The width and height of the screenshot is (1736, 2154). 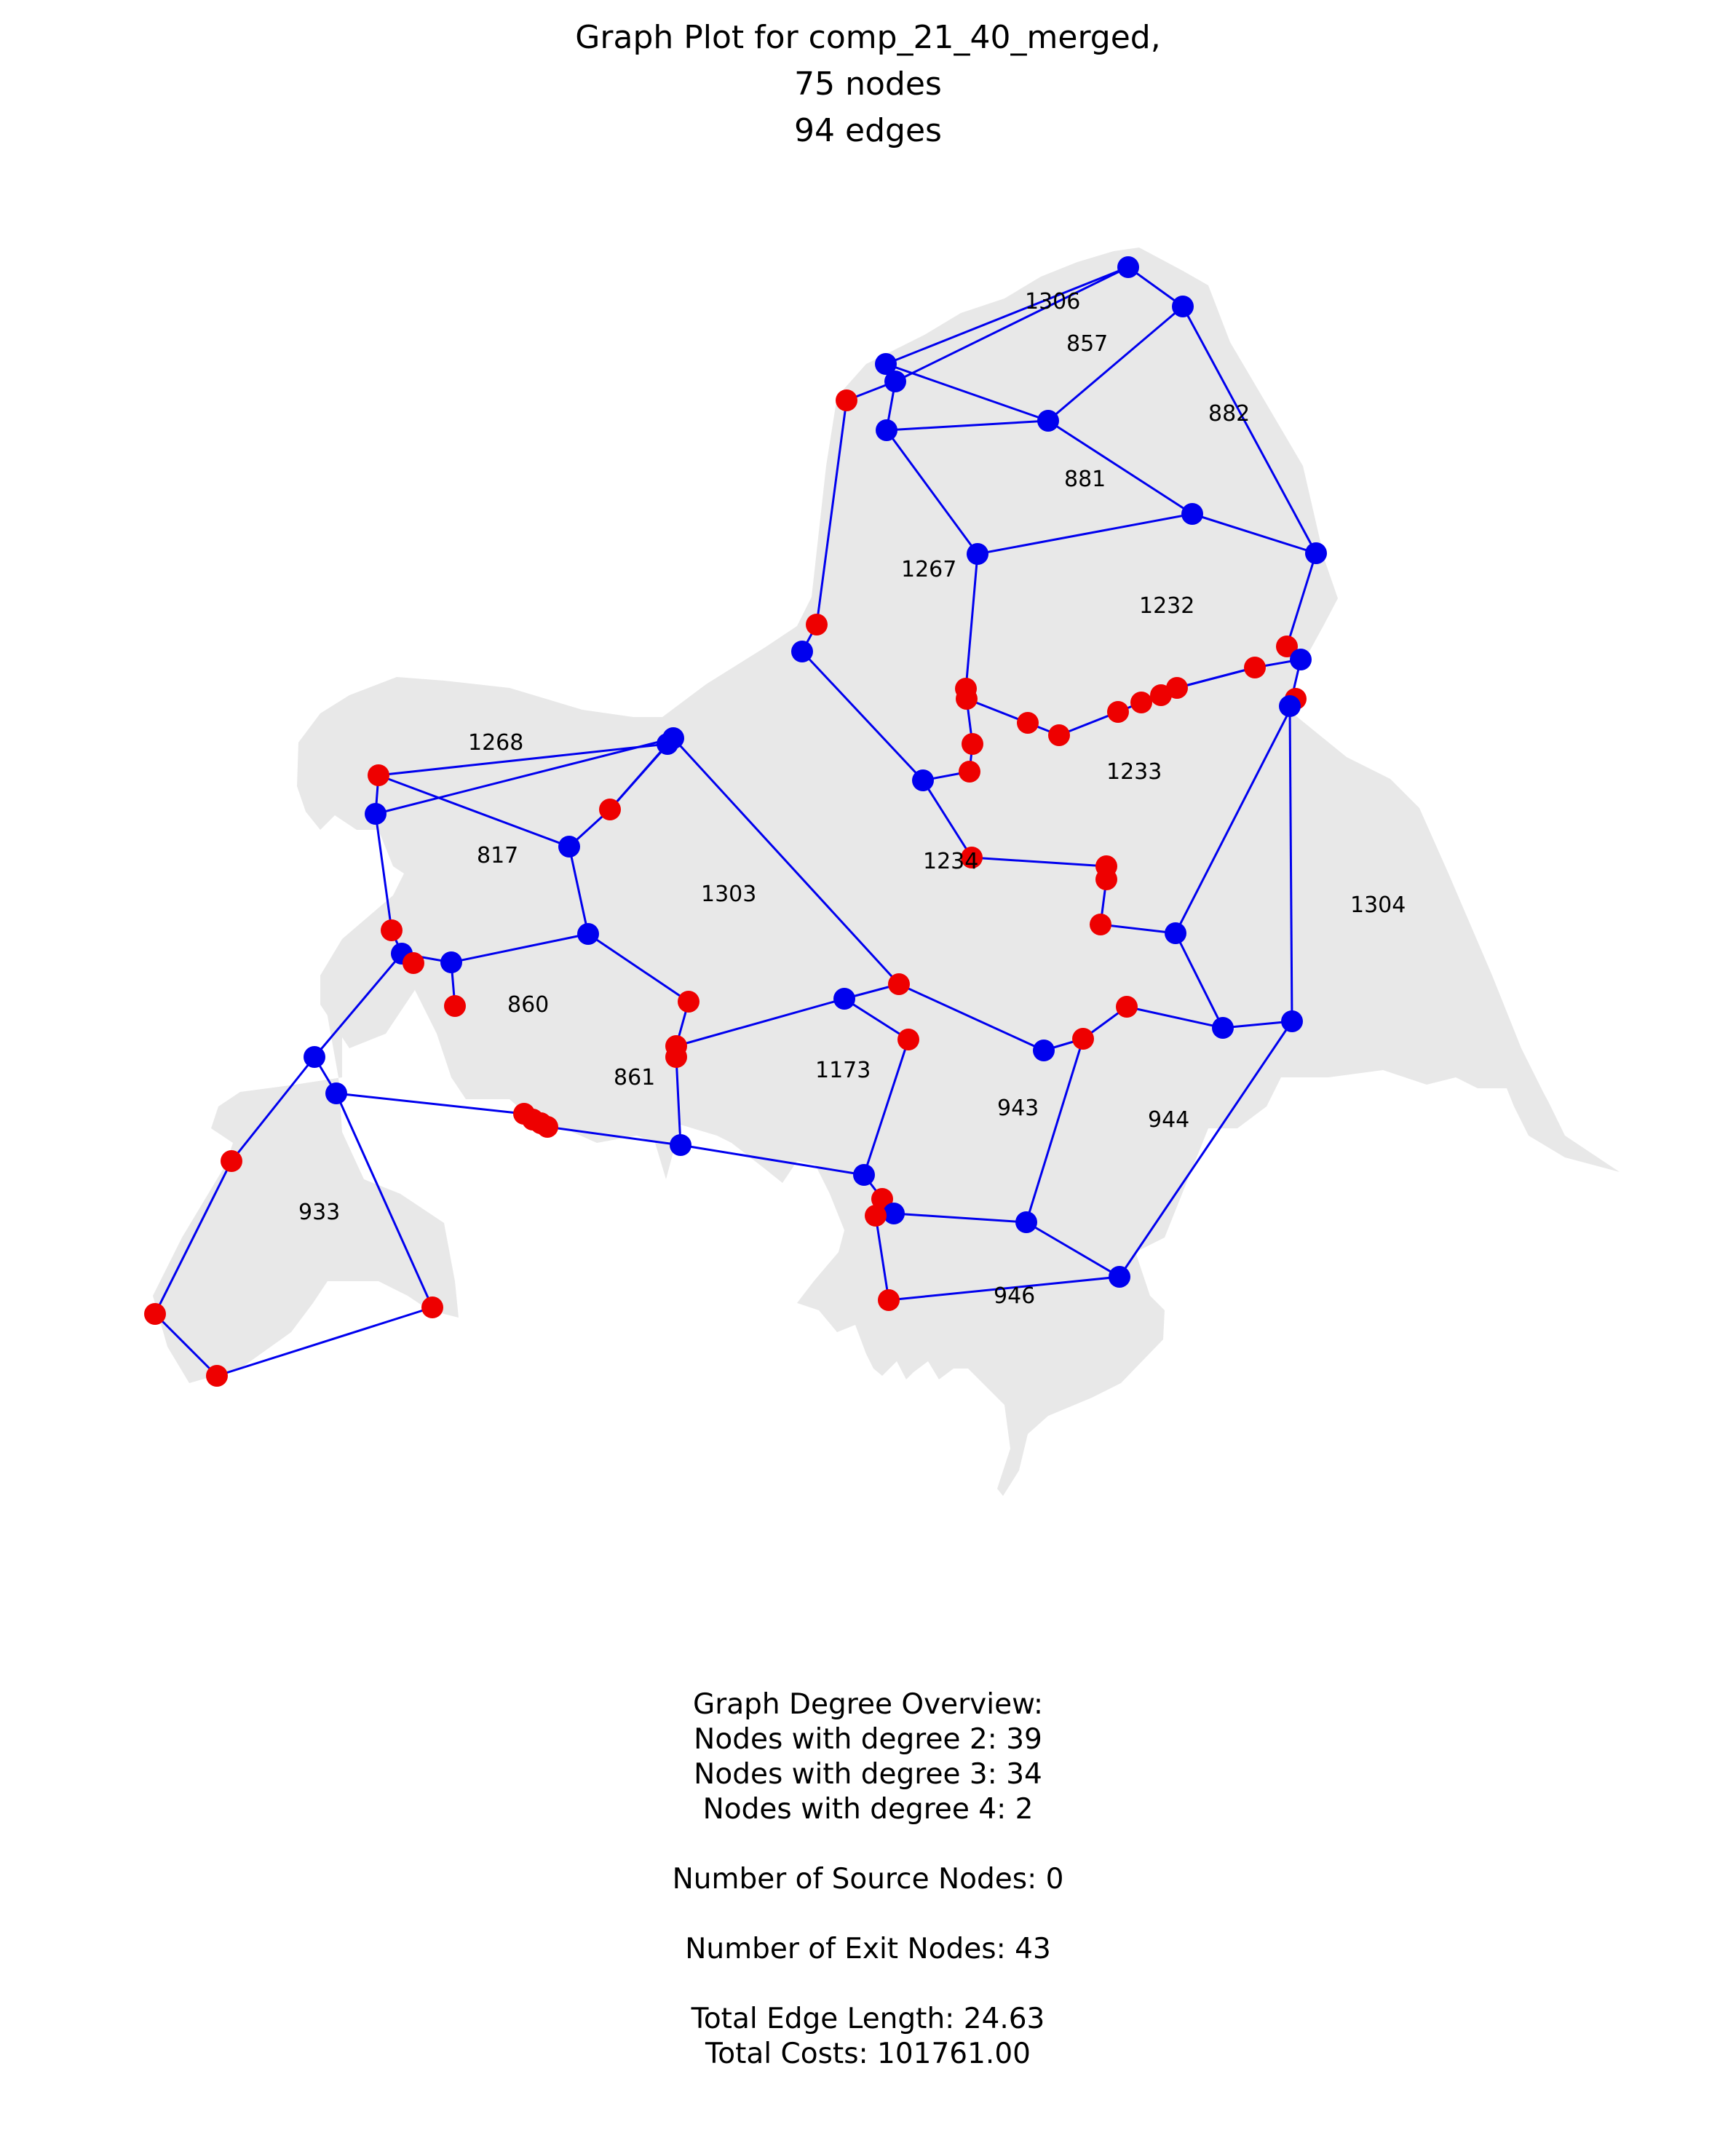 What do you see at coordinates (868, 1879) in the screenshot?
I see `stats-source-nodes: Number of Source Nodes: 0` at bounding box center [868, 1879].